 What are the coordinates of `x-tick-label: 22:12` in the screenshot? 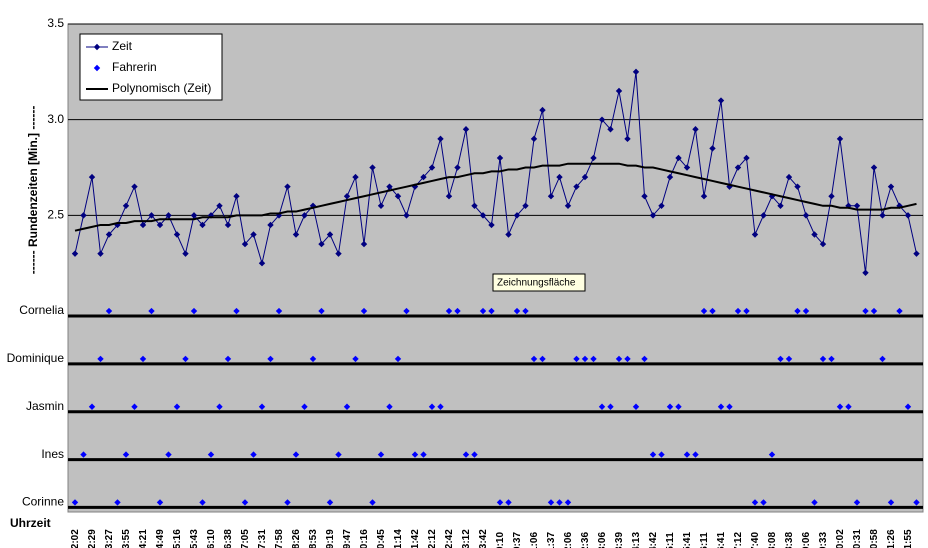 It's located at (432, 538).